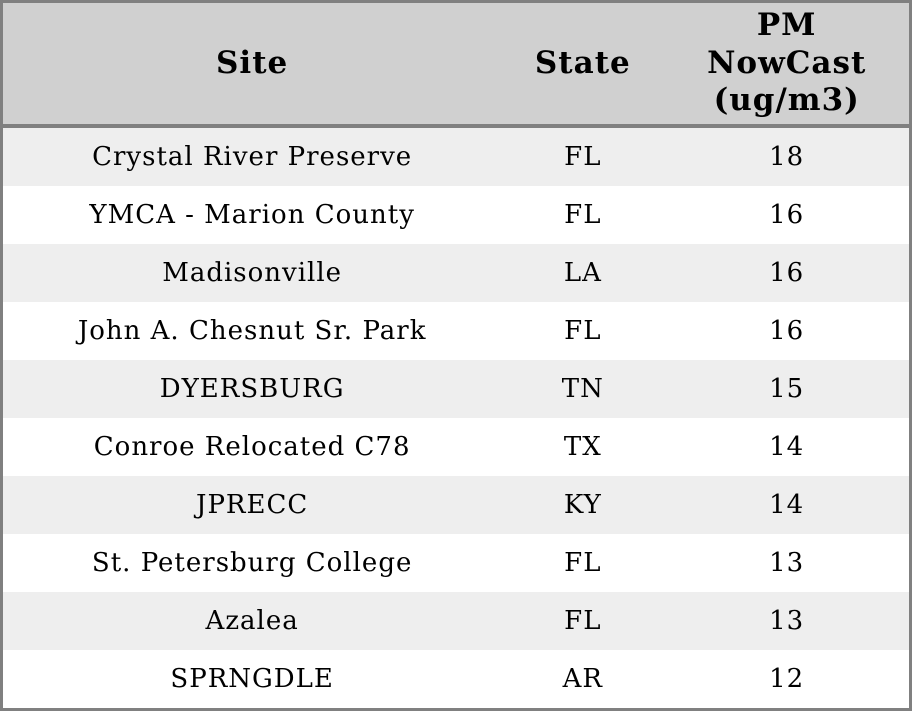  I want to click on site-cell: JPRECC, so click(252, 505).